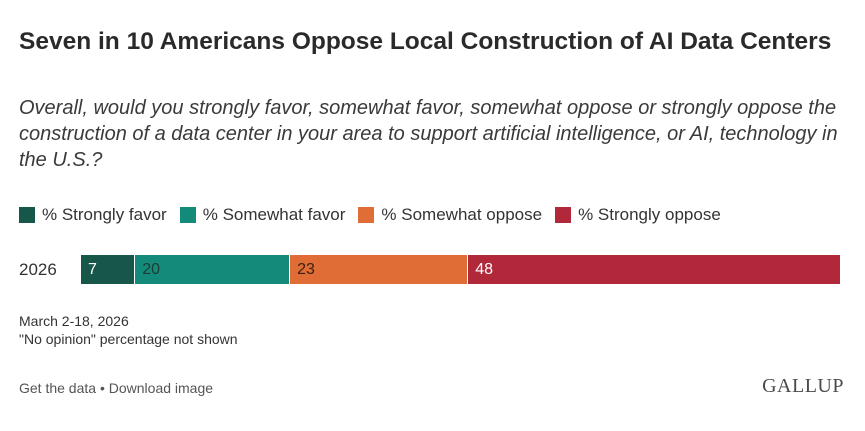 Image resolution: width=865 pixels, height=431 pixels. I want to click on legend-label-somewhat-favor: % Somewhat favor, so click(274, 214).